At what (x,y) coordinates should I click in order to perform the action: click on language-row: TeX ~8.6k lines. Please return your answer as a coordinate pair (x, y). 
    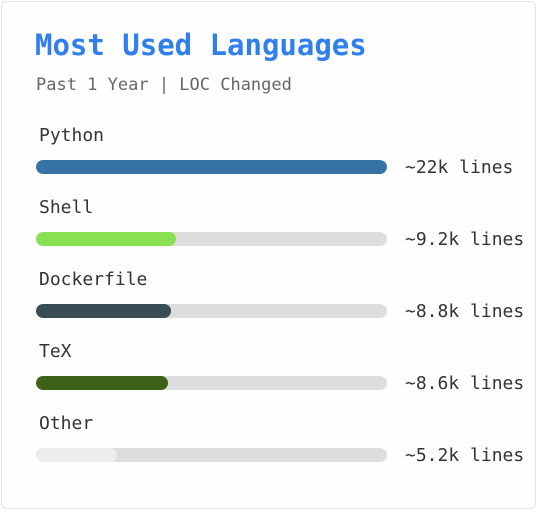
    Looking at the image, I should click on (269, 377).